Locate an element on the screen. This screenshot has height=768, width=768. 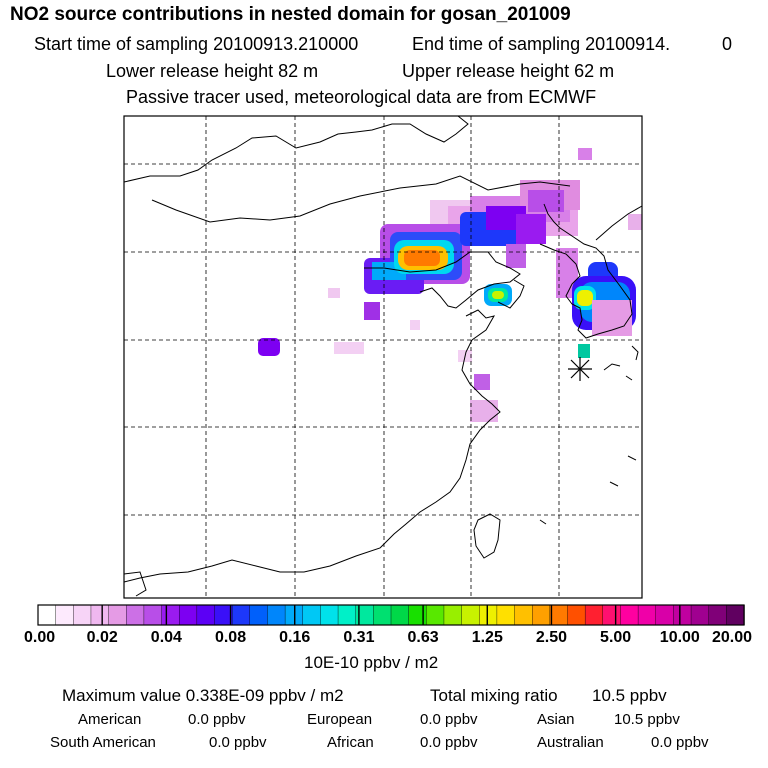
colorbar-tick-label: 0.00 is located at coordinates (40, 637).